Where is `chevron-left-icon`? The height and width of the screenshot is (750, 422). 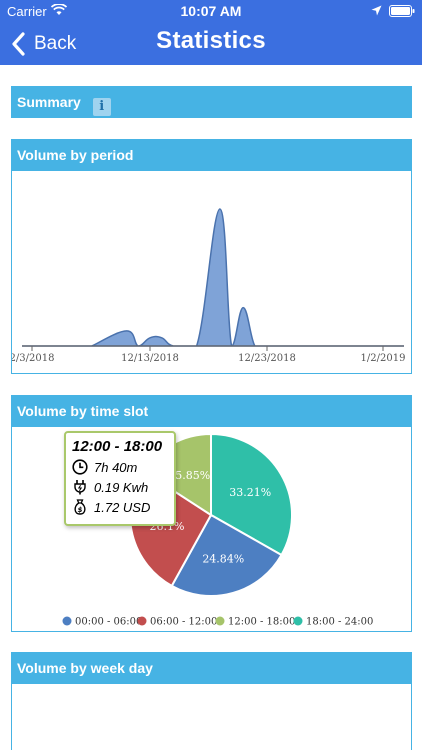 chevron-left-icon is located at coordinates (18, 44).